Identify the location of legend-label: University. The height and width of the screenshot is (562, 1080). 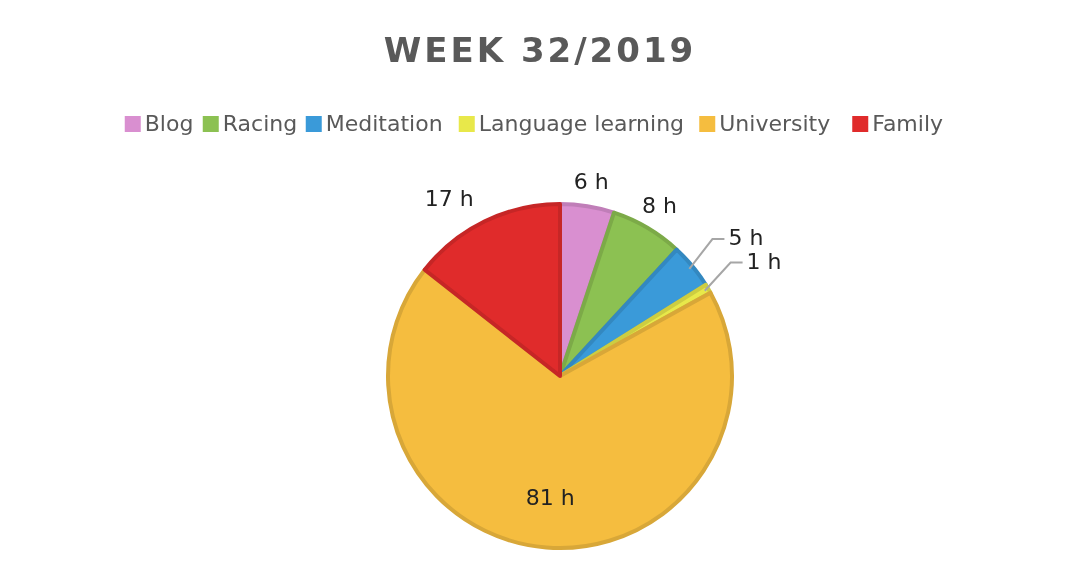
(775, 123).